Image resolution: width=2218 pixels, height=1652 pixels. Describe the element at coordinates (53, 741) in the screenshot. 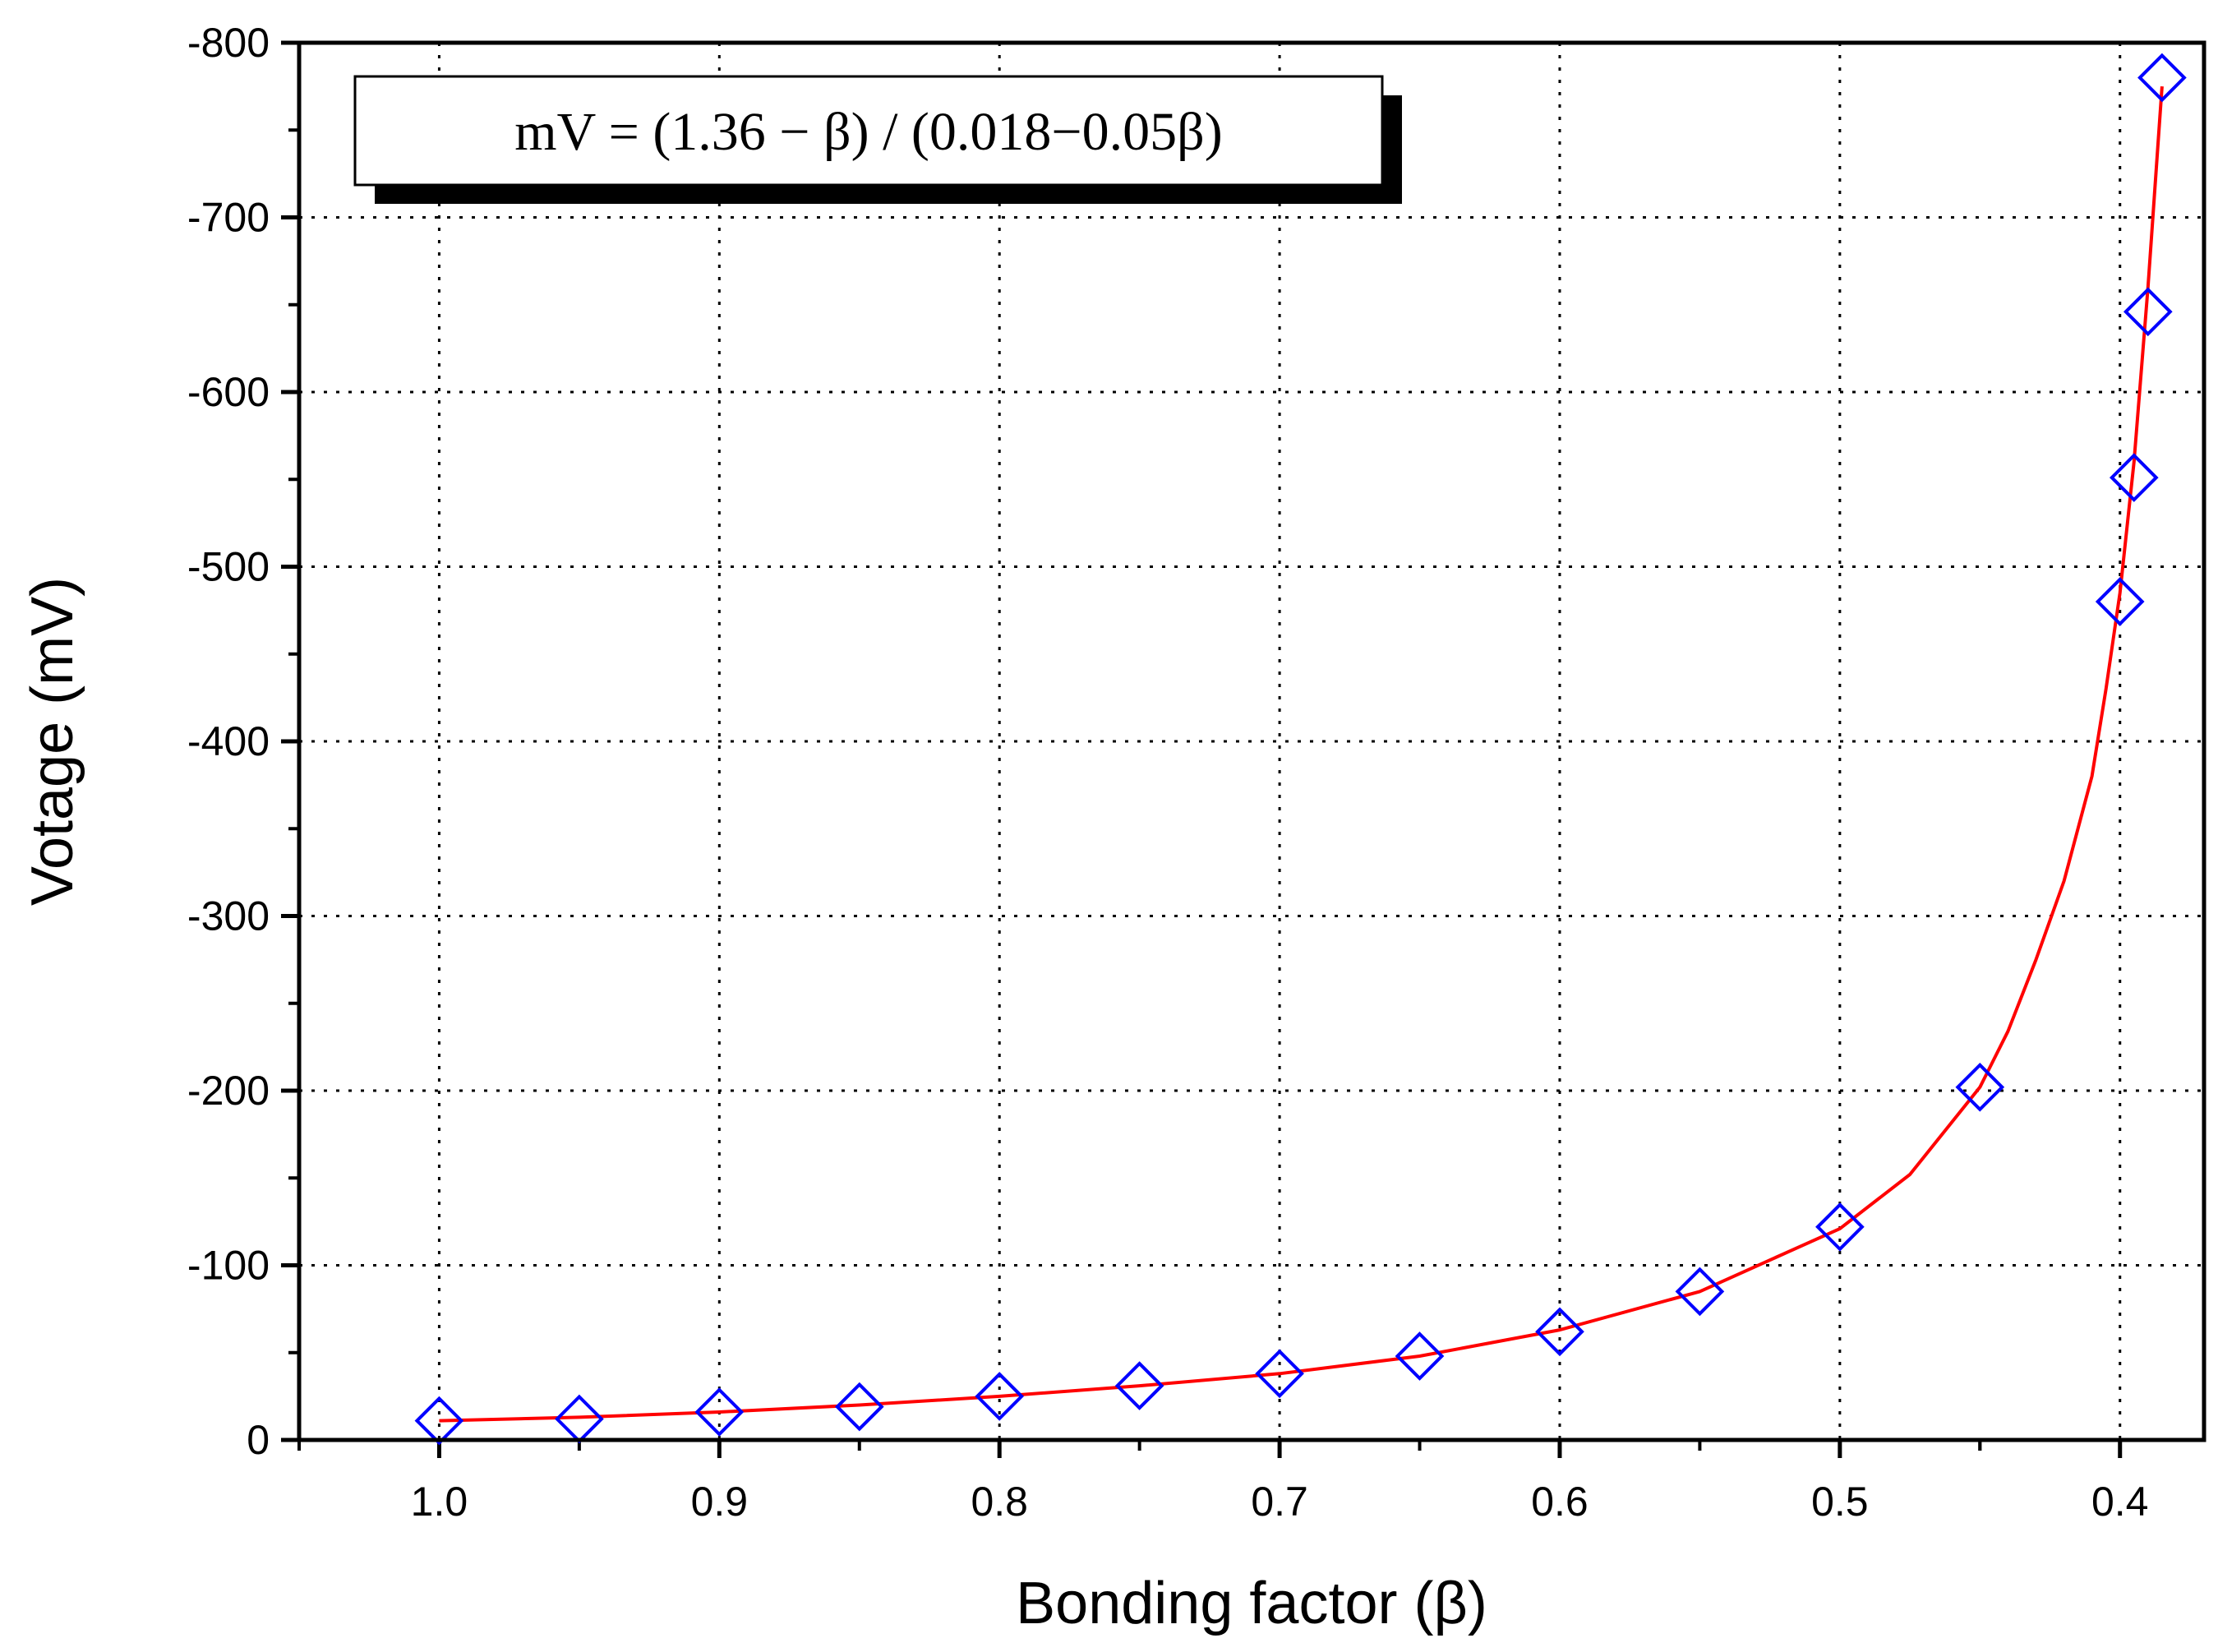

I see `y-axis-title: Votage (mV)` at that location.